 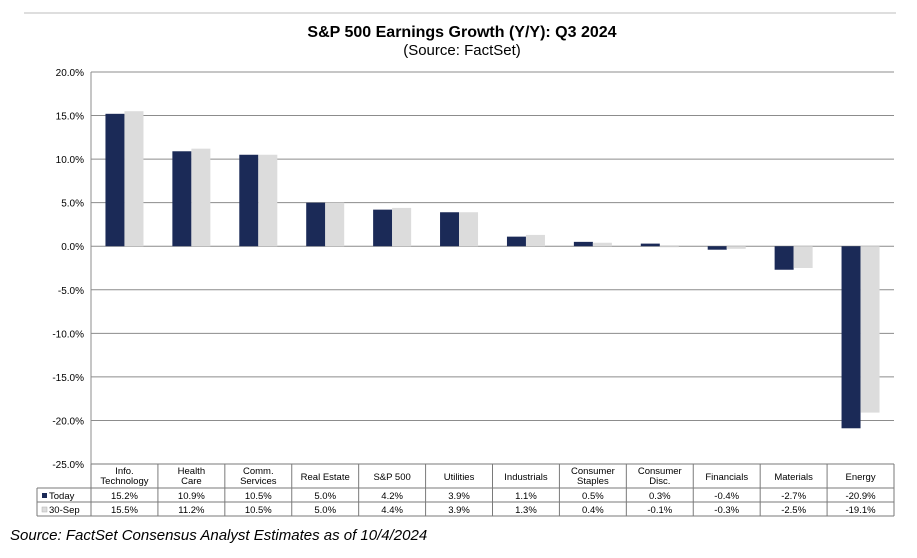 What do you see at coordinates (860, 510) in the screenshot?
I see `data-label: -19.1%` at bounding box center [860, 510].